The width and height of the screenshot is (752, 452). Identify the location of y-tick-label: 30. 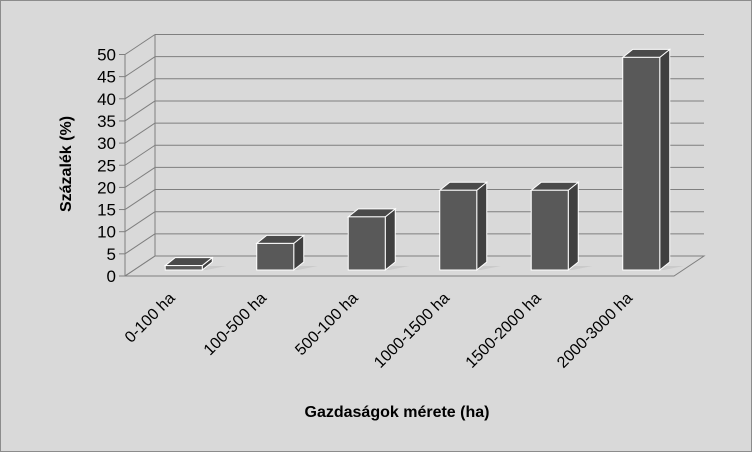
(106, 143).